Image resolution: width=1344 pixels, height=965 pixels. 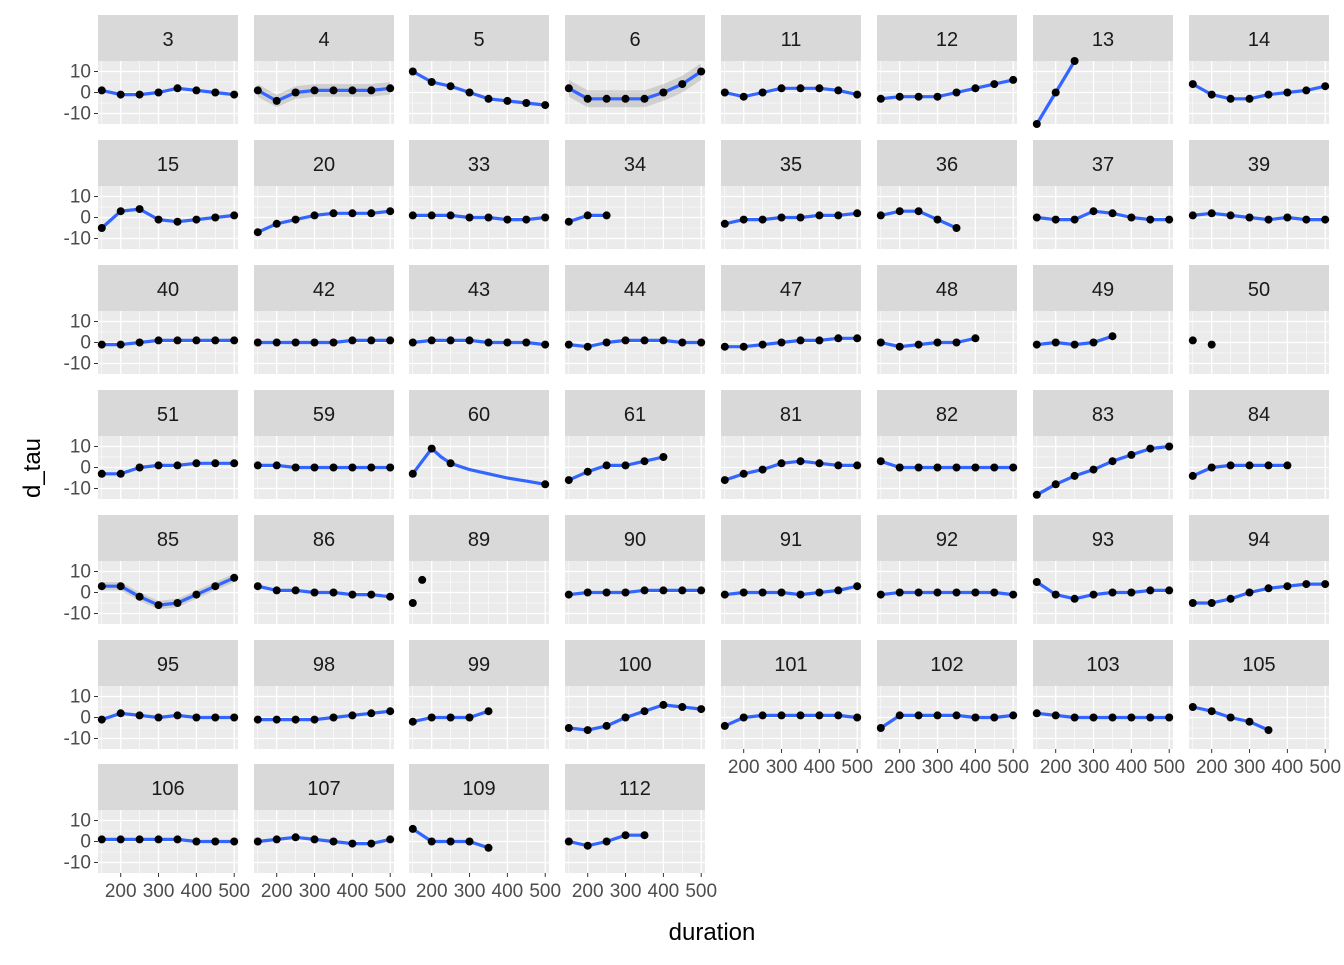 What do you see at coordinates (947, 694) in the screenshot?
I see `facet-panel: 102` at bounding box center [947, 694].